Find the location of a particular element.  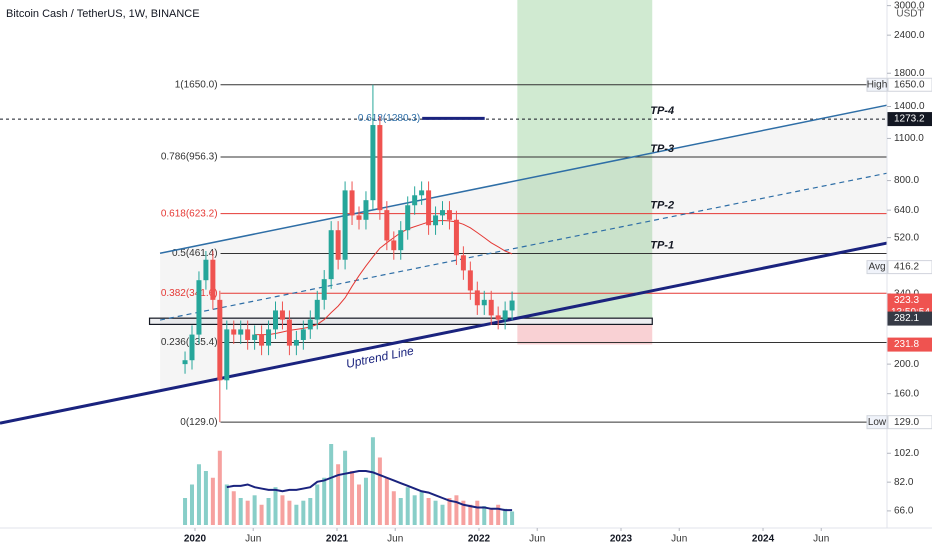

currency: USDT is located at coordinates (909, 14).